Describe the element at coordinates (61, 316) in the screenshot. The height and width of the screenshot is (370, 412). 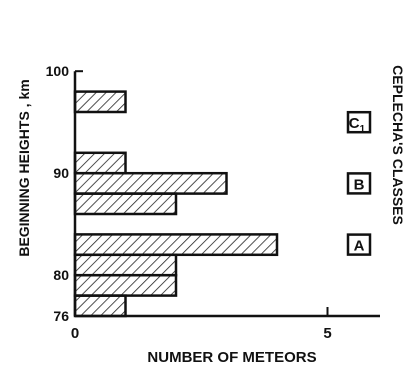
I see `y-tick-label: 76` at that location.